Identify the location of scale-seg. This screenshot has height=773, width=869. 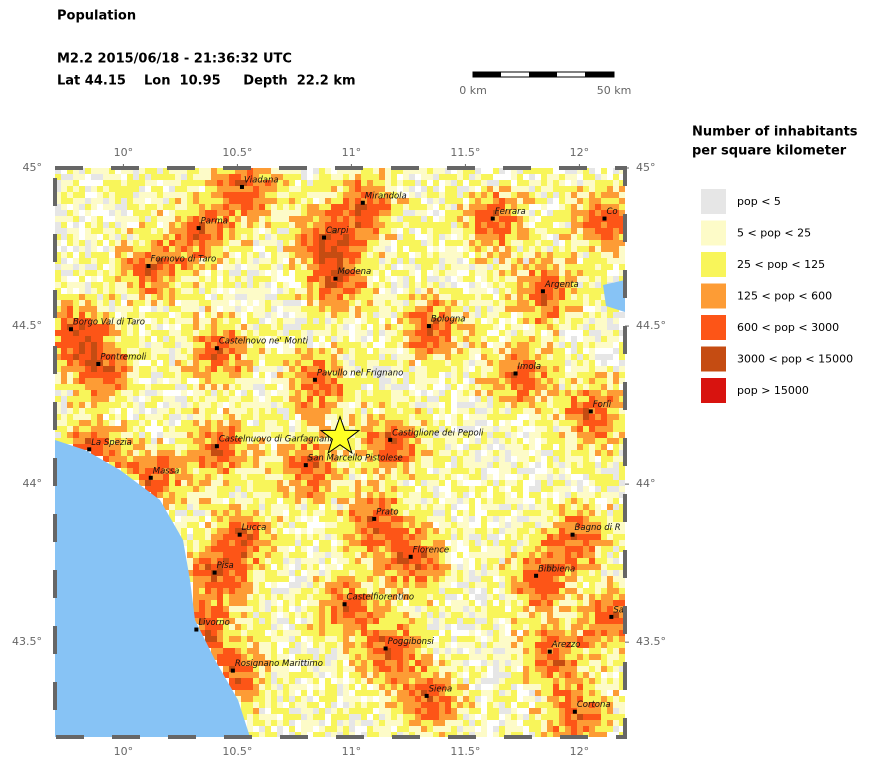
(543, 74).